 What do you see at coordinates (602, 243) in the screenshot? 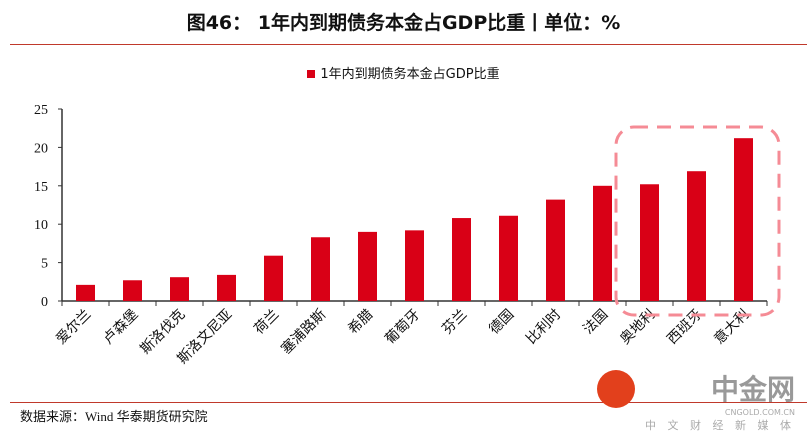
I see `bar-法国` at bounding box center [602, 243].